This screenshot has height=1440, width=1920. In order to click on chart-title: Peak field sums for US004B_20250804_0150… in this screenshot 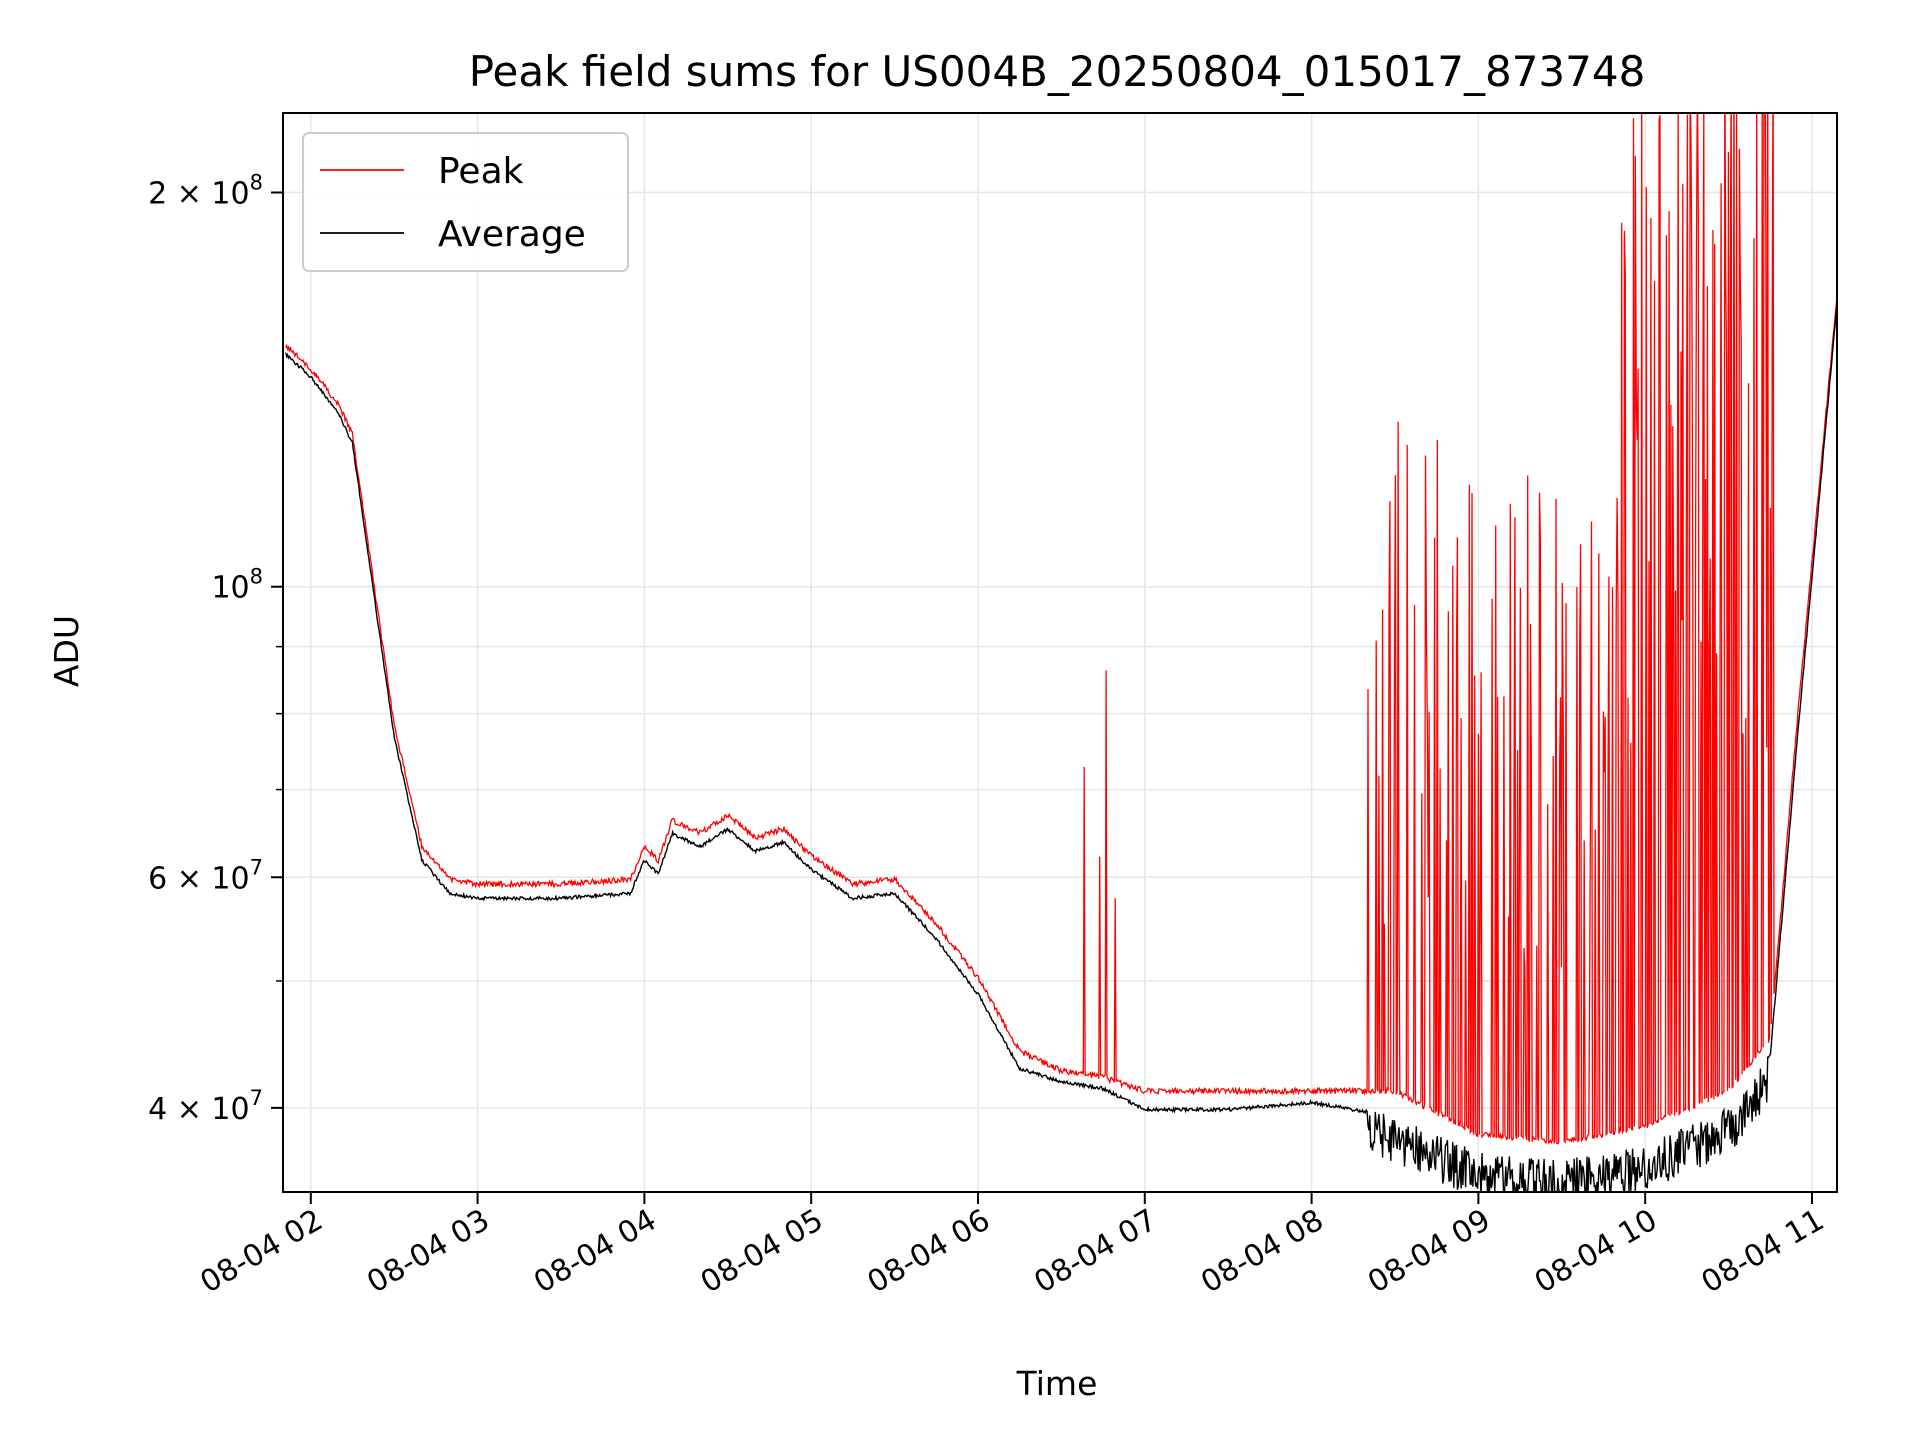, I will do `click(1057, 71)`.